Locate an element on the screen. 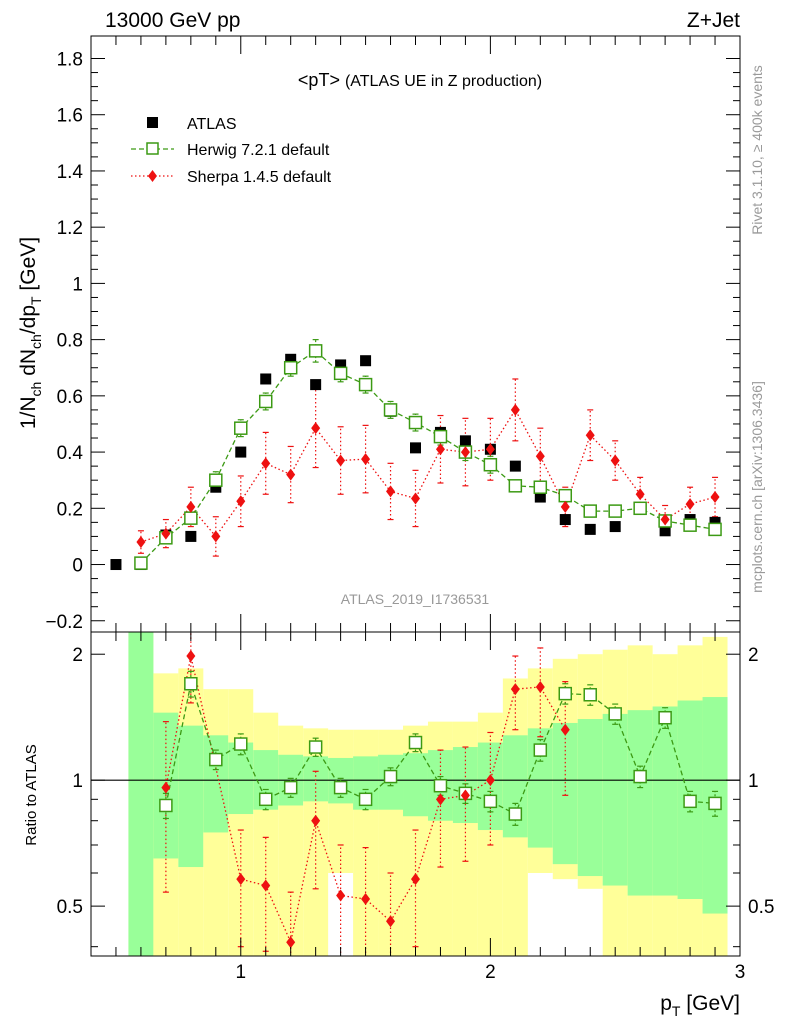 This screenshot has height=1024, width=786. top-ytick-label: 1.8 is located at coordinates (70, 59).